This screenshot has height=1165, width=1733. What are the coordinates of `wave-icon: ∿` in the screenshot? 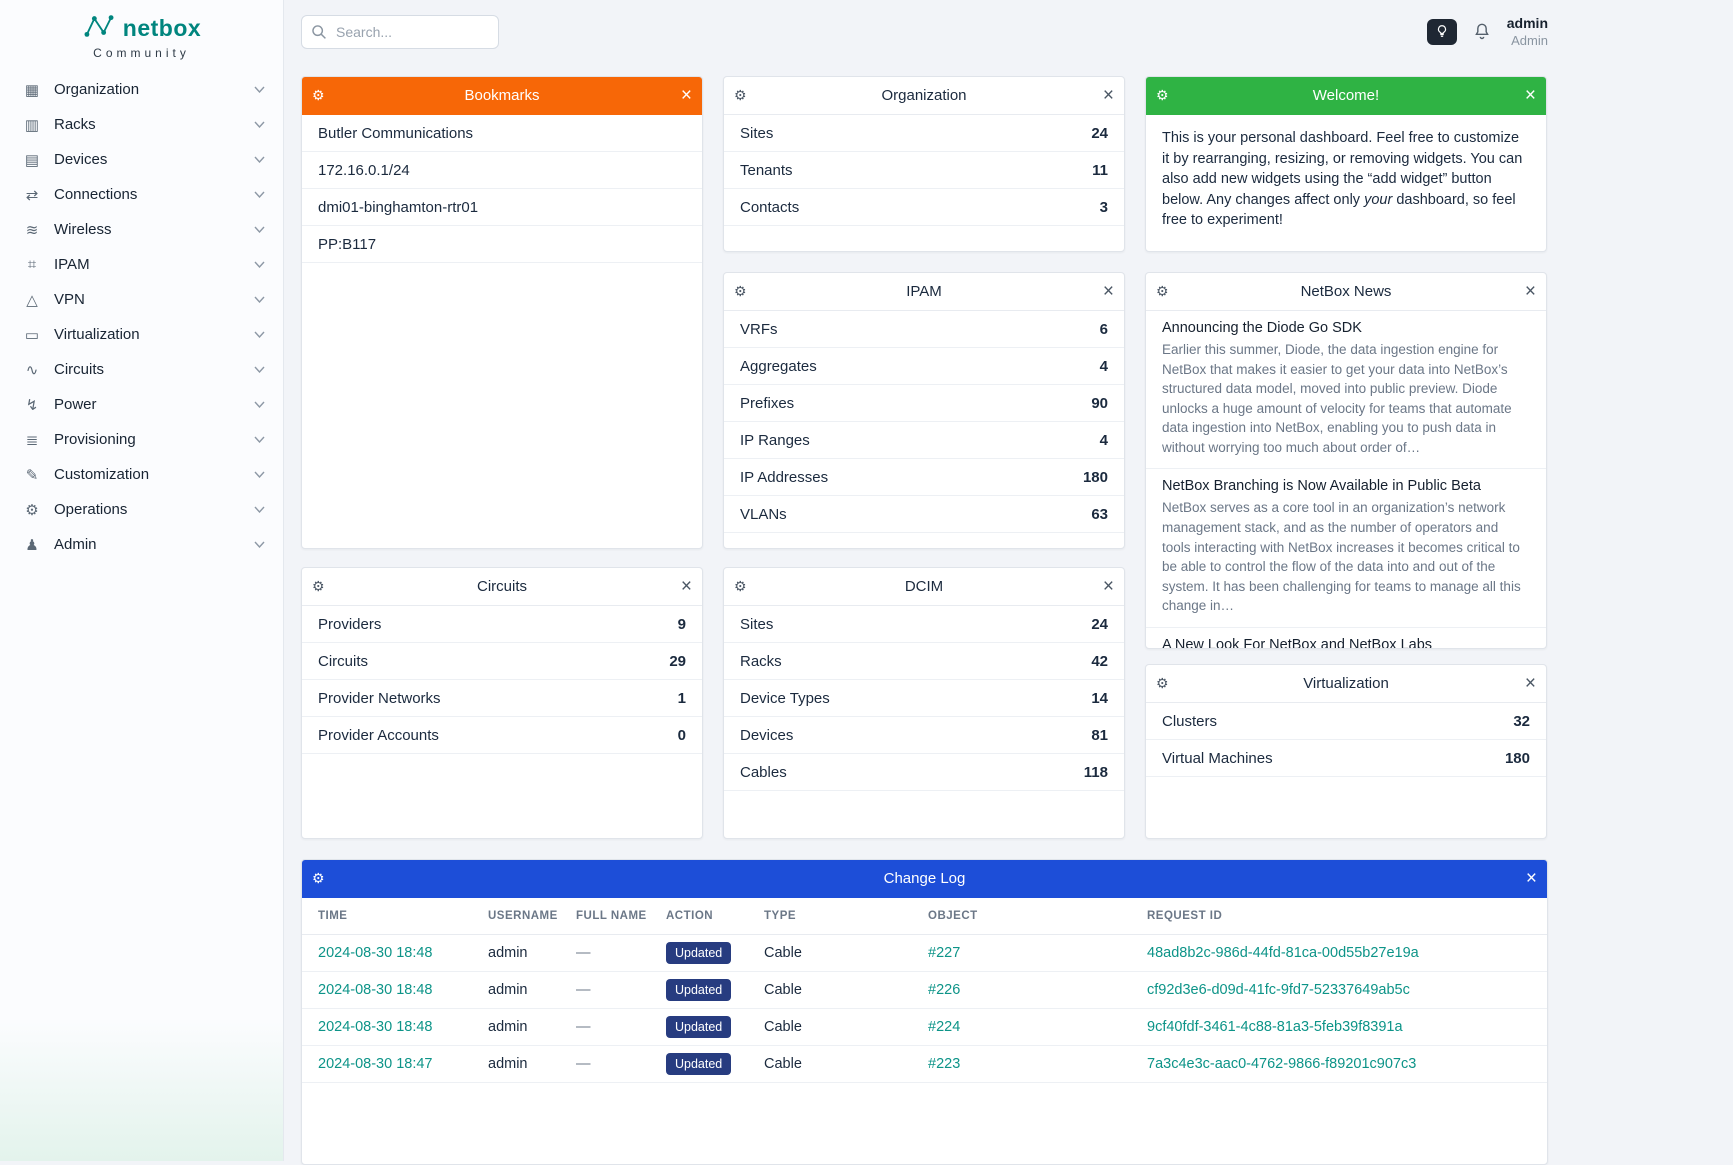 It's located at (32, 370).